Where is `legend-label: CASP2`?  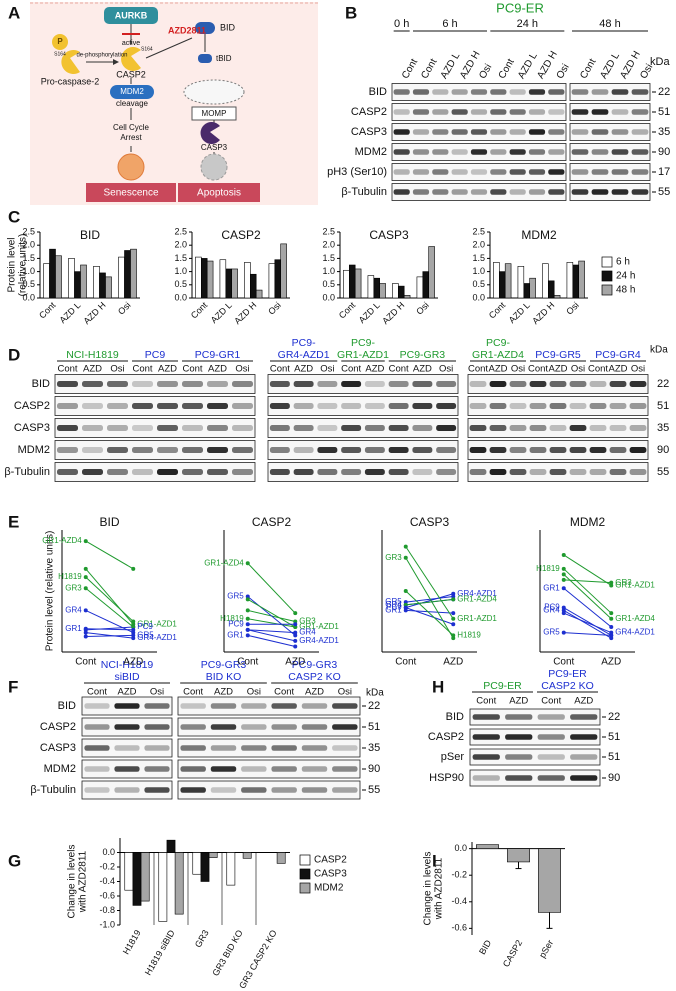
legend-label: CASP2 is located at coordinates (330, 860).